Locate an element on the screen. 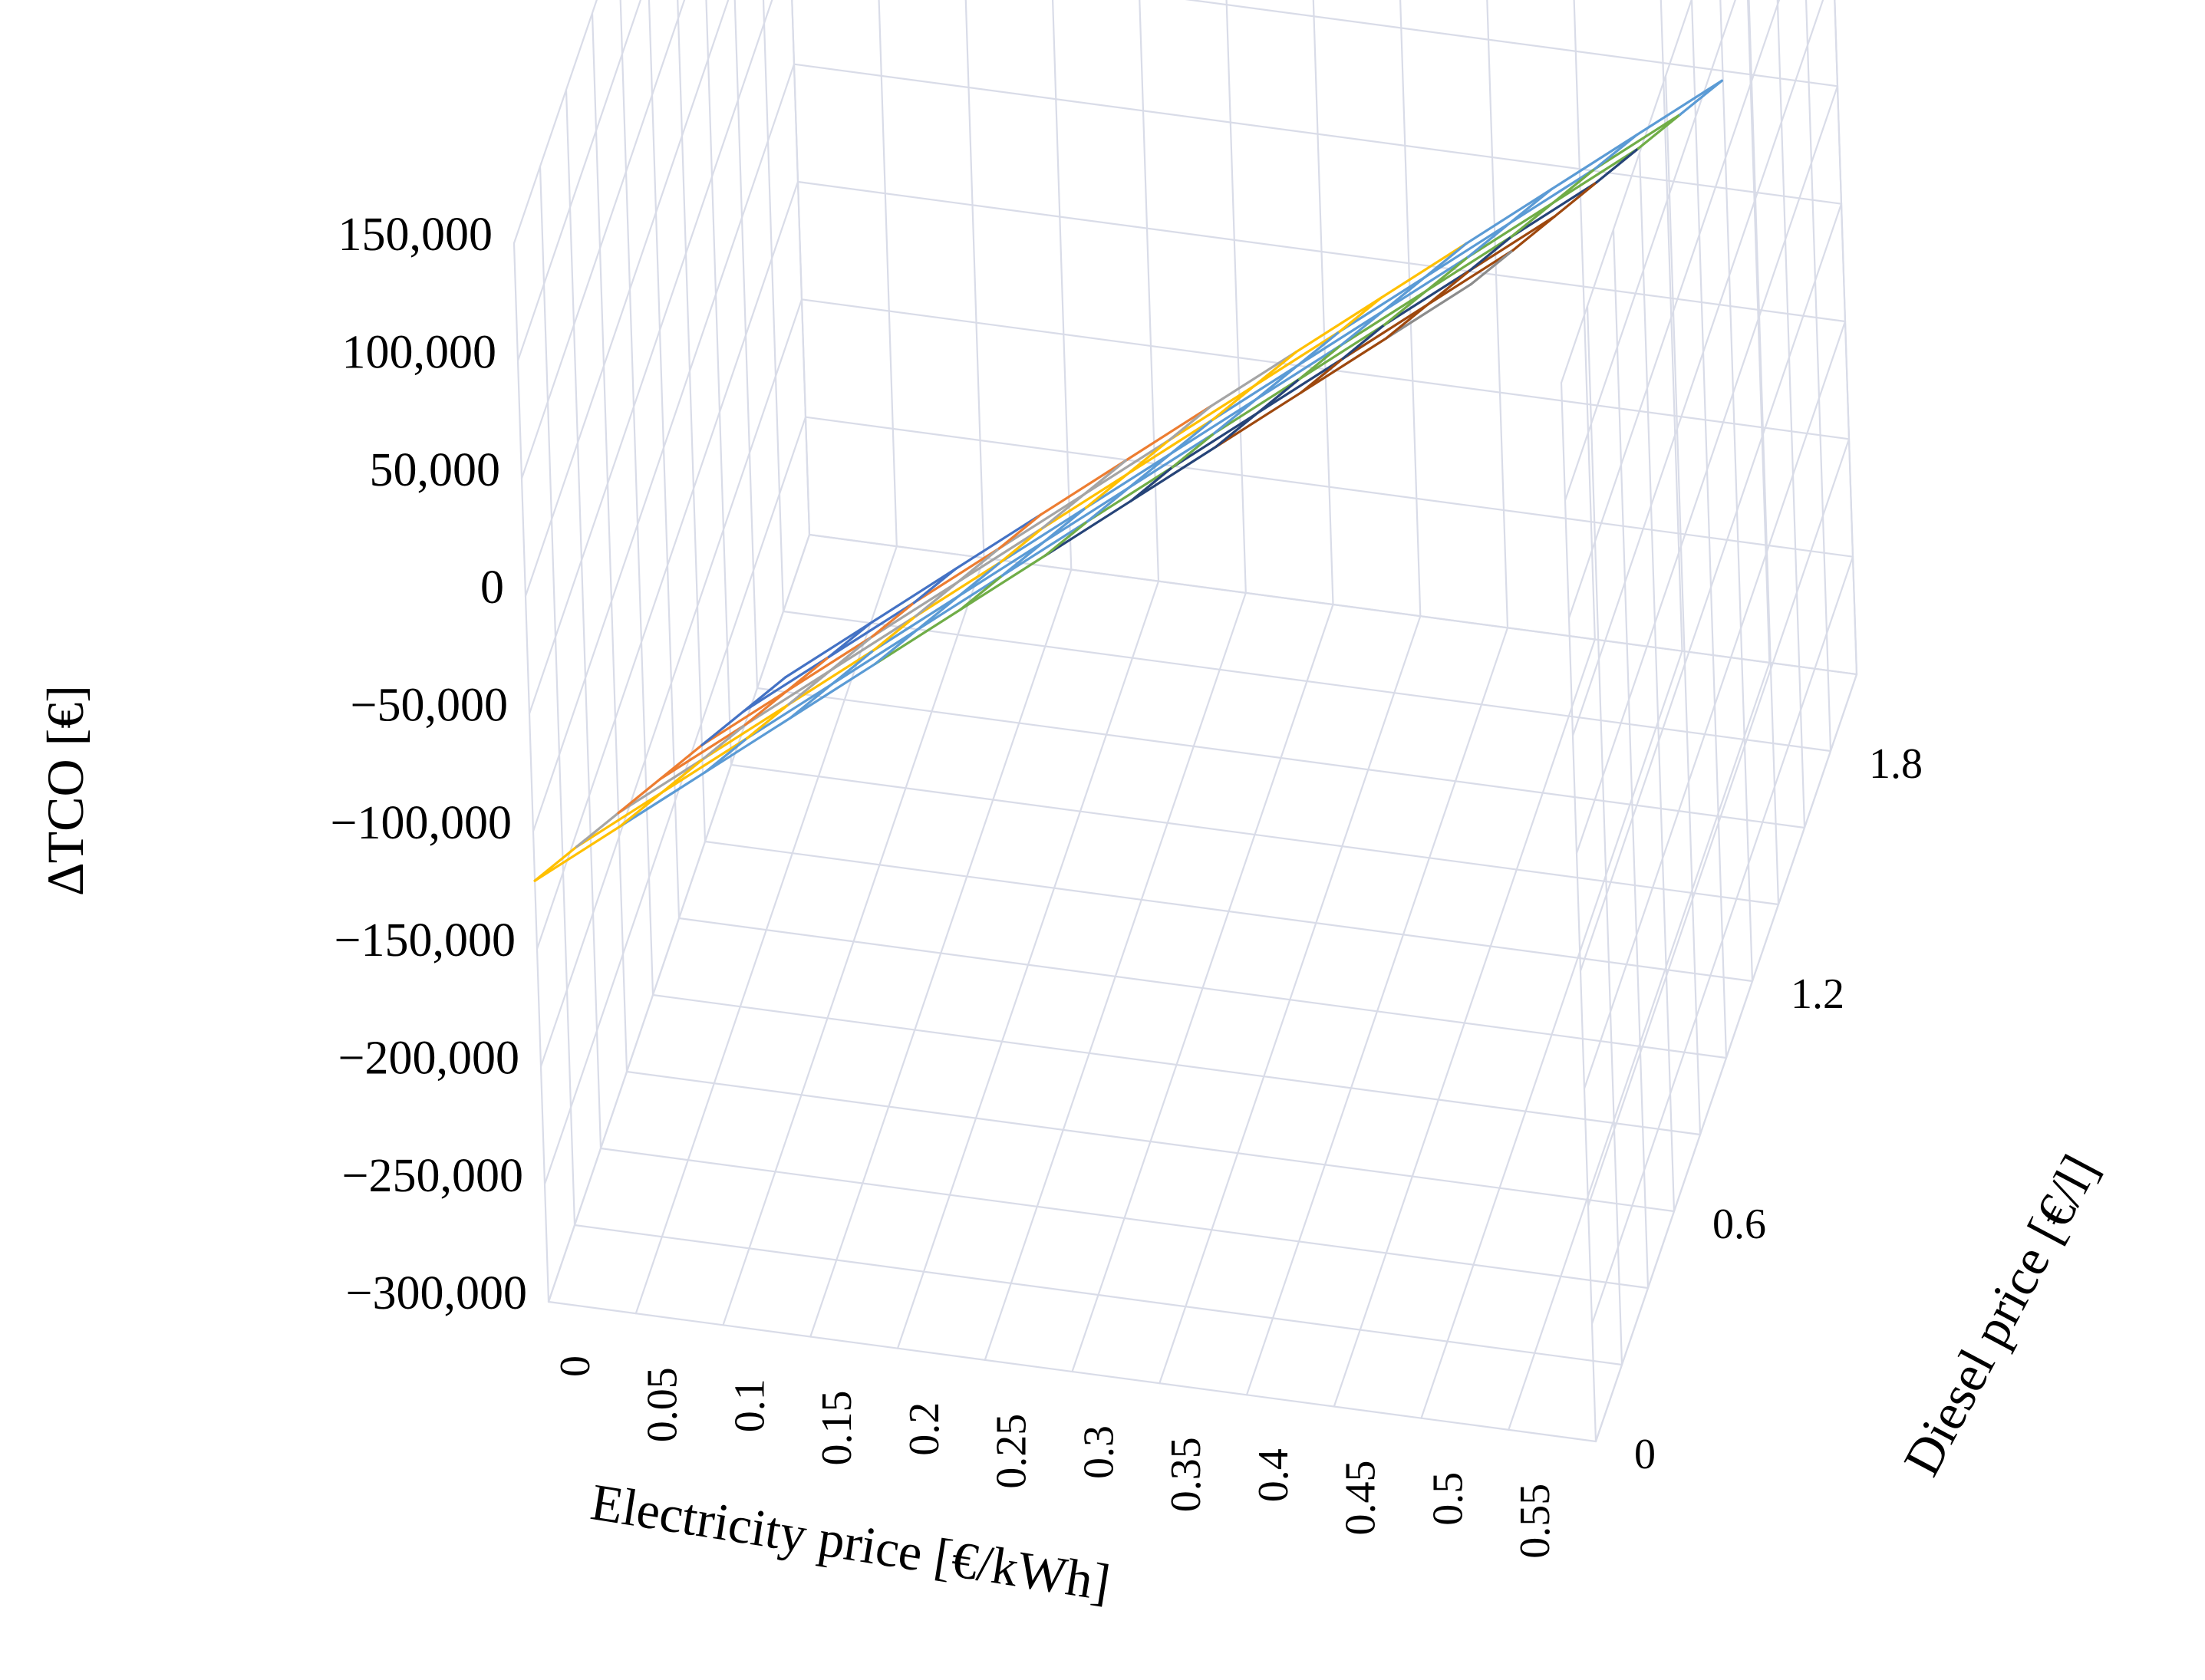 This screenshot has width=2205, height=1680. z-tick-label: 50,000 is located at coordinates (435, 470).